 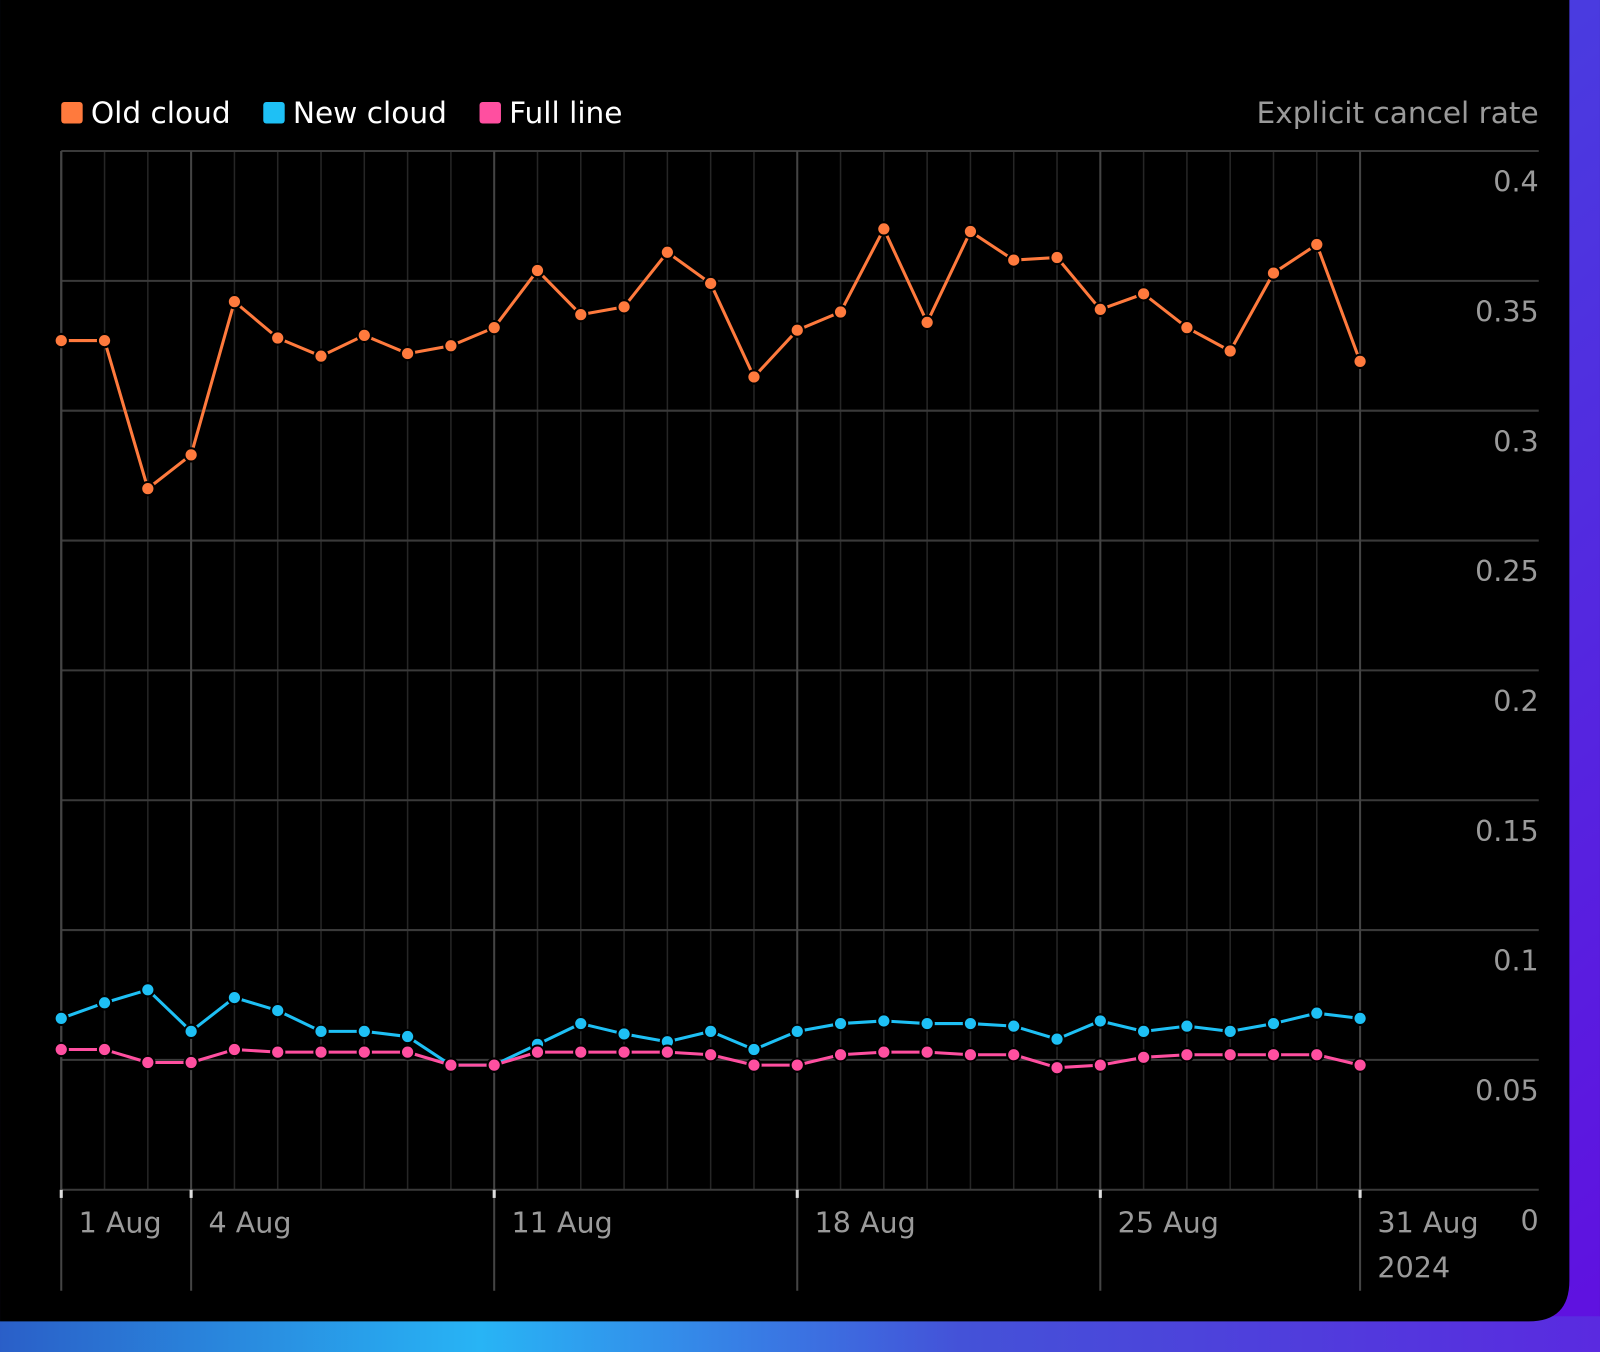 I want to click on legend-label: Full line, so click(x=565, y=113).